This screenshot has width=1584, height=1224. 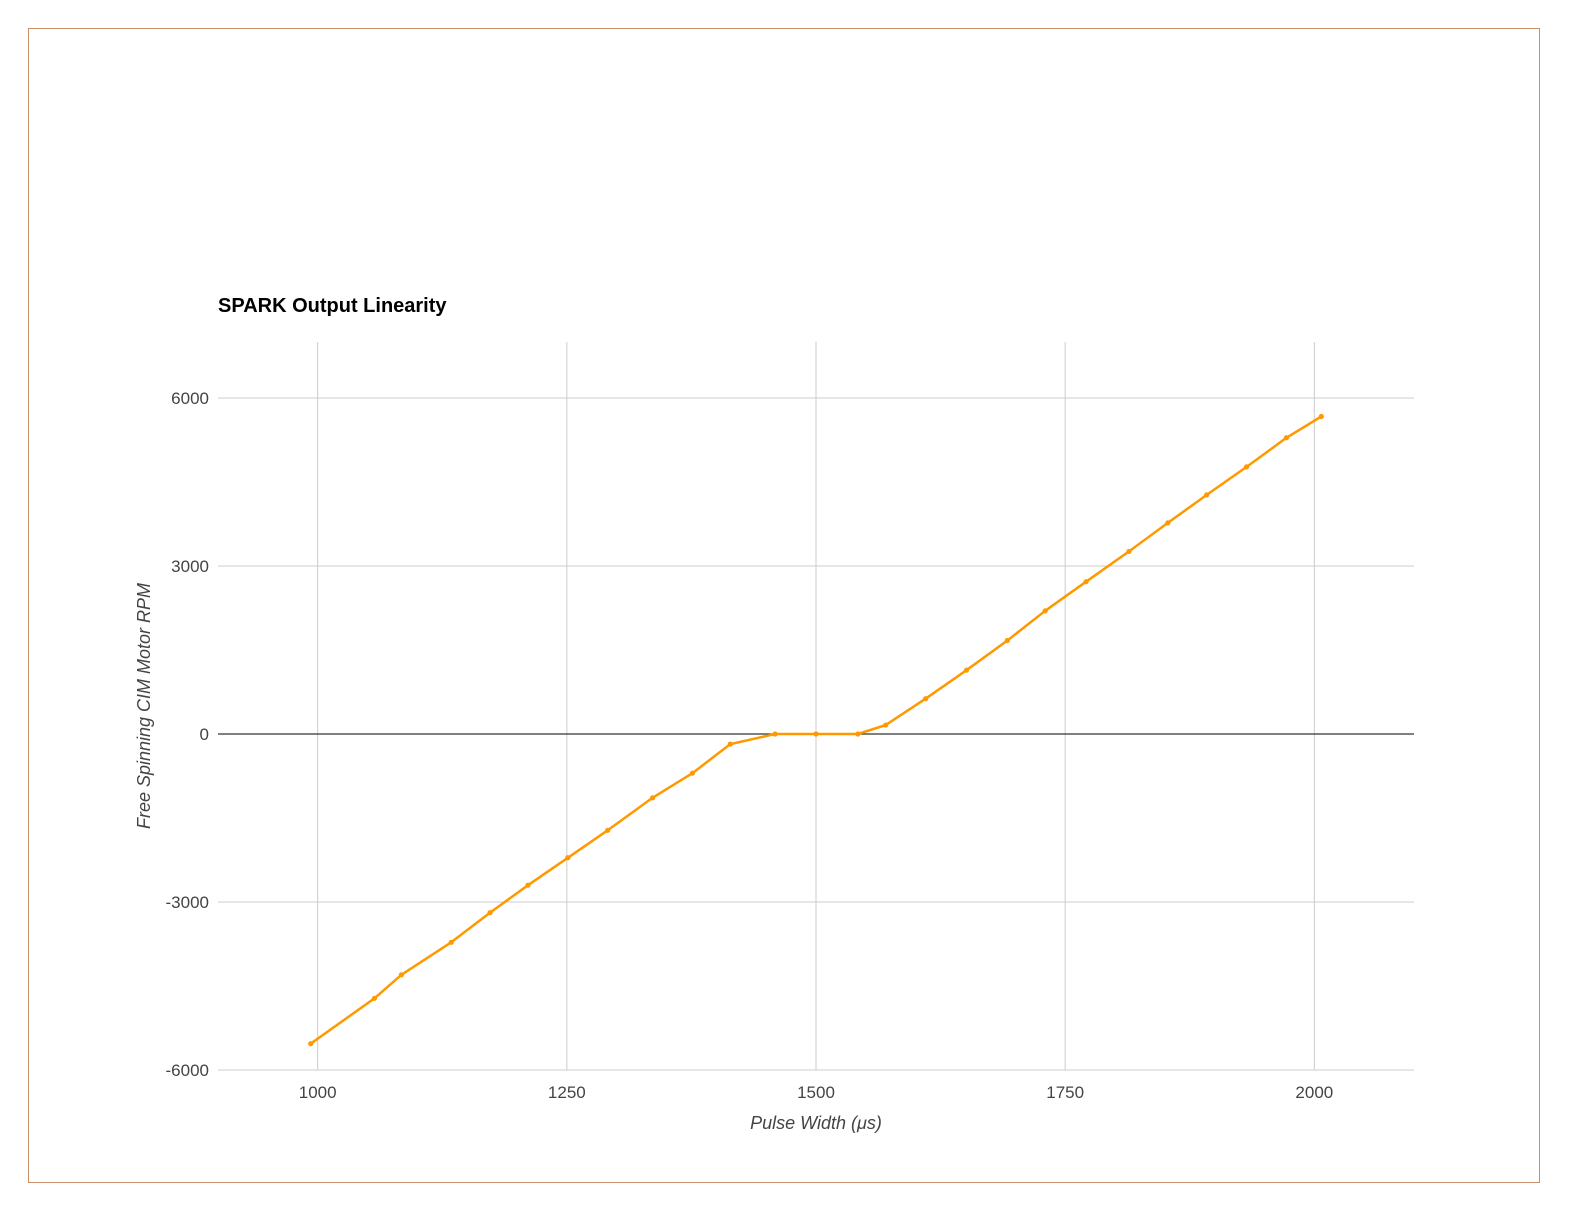 I want to click on y-tick-label: -6000, so click(x=187, y=1070).